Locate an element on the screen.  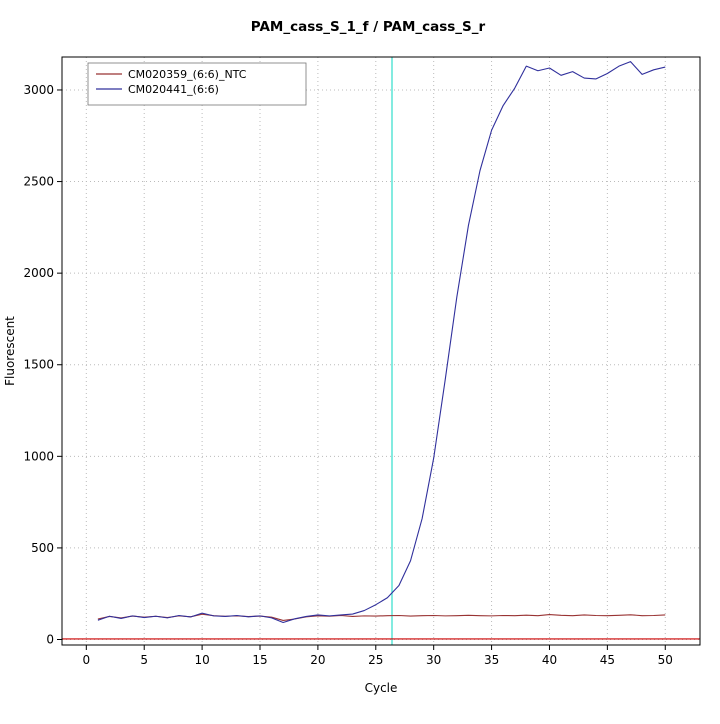
x-tick-label: 5 is located at coordinates (144, 660).